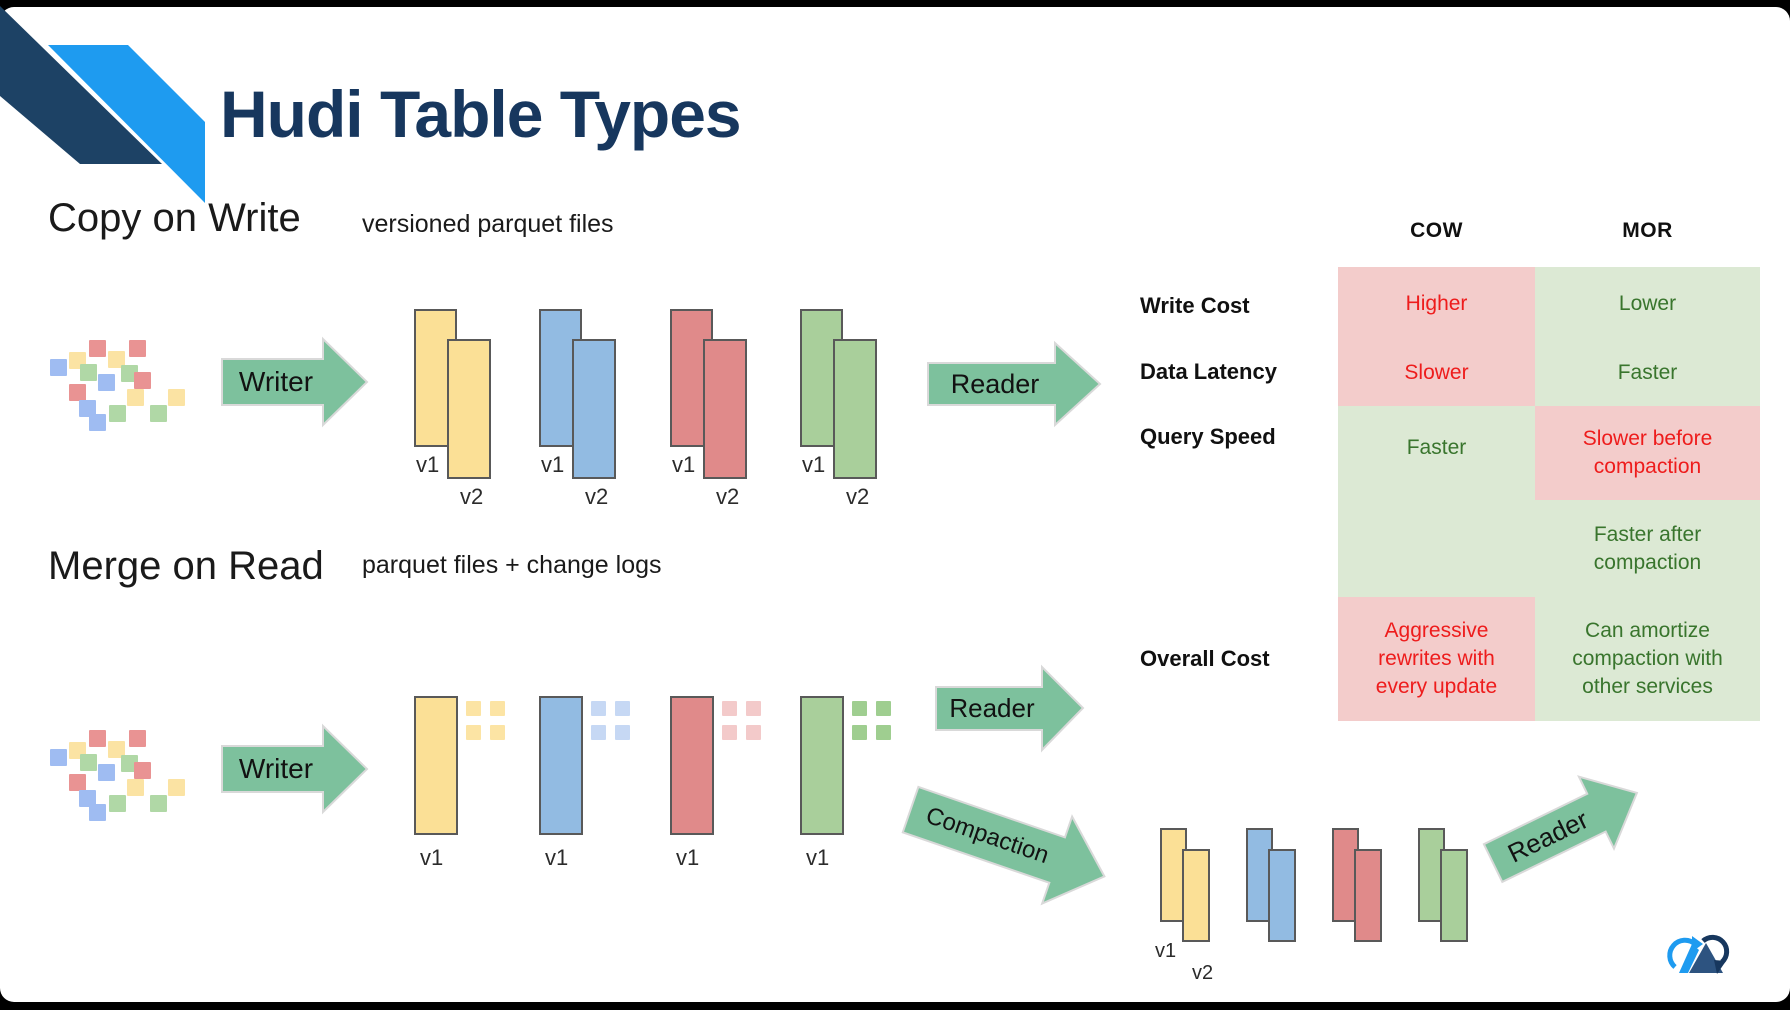  I want to click on hudi-logo, so click(1698, 954).